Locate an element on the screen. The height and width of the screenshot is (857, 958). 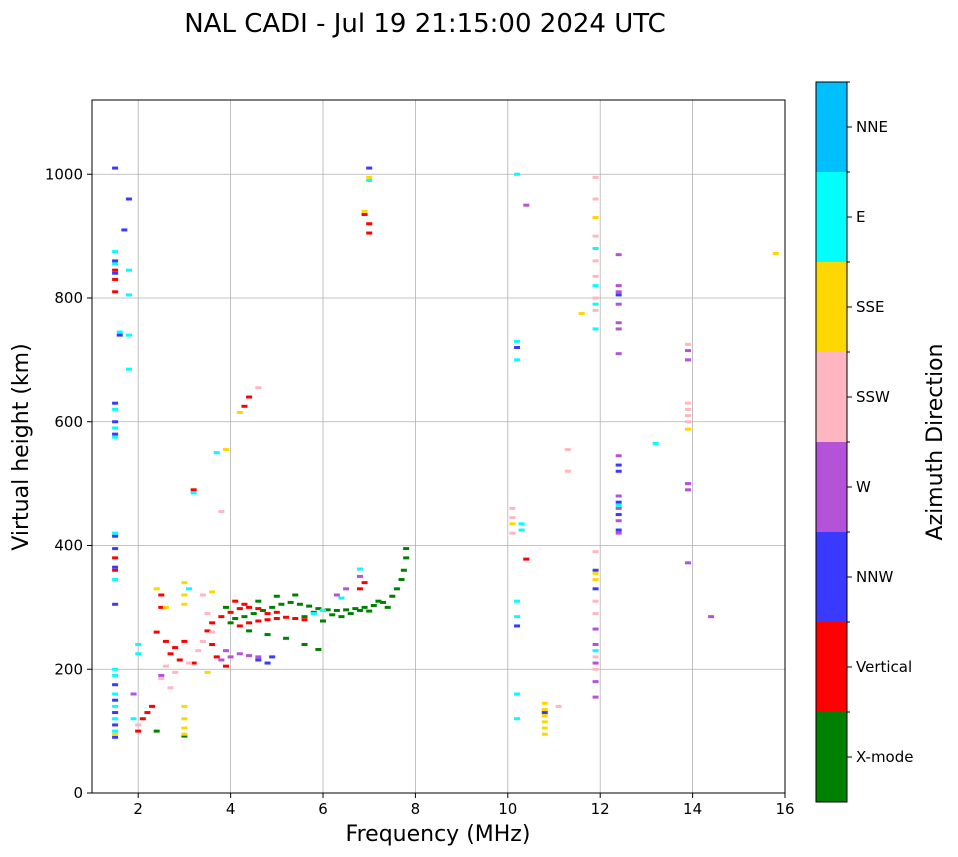
colorbar-tick-label: NNE is located at coordinates (872, 127).